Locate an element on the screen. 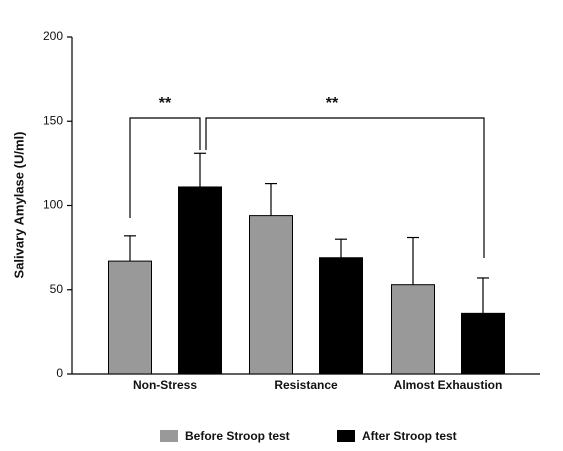 The width and height of the screenshot is (563, 451). y-tick-label: 200 is located at coordinates (53, 36).